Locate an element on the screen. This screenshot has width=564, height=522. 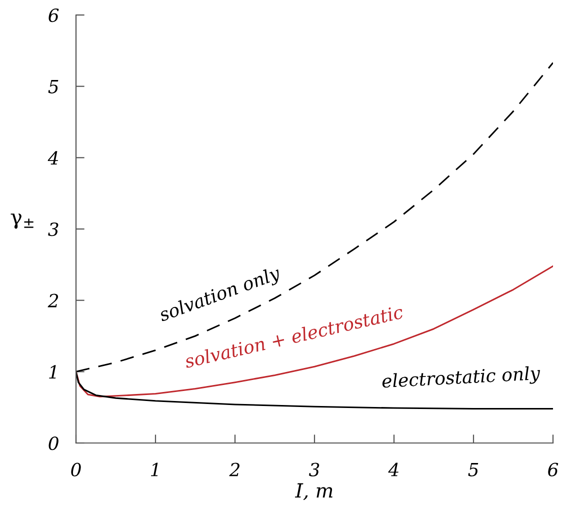
x-tick-label: 5 is located at coordinates (473, 469).